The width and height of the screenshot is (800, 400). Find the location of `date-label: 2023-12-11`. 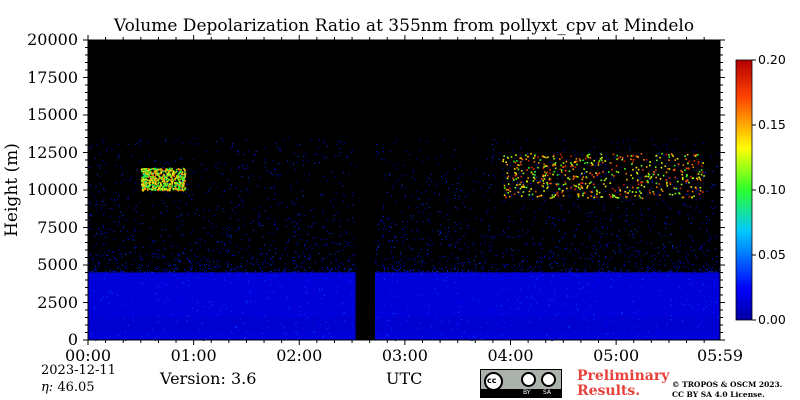

date-label: 2023-12-11 is located at coordinates (78, 370).